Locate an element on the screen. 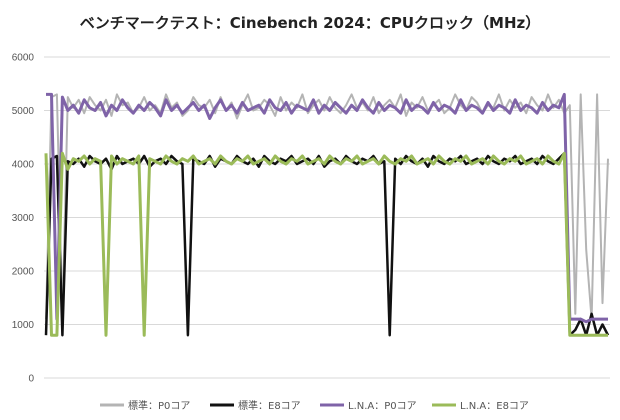 Image resolution: width=620 pixels, height=420 pixels. y-tick-label: 2000 is located at coordinates (23, 272).